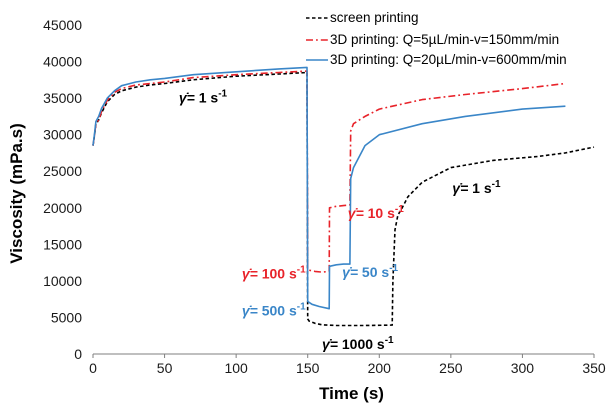 This screenshot has height=403, width=609. What do you see at coordinates (62, 25) in the screenshot?
I see `y-tick-label: 45000` at bounding box center [62, 25].